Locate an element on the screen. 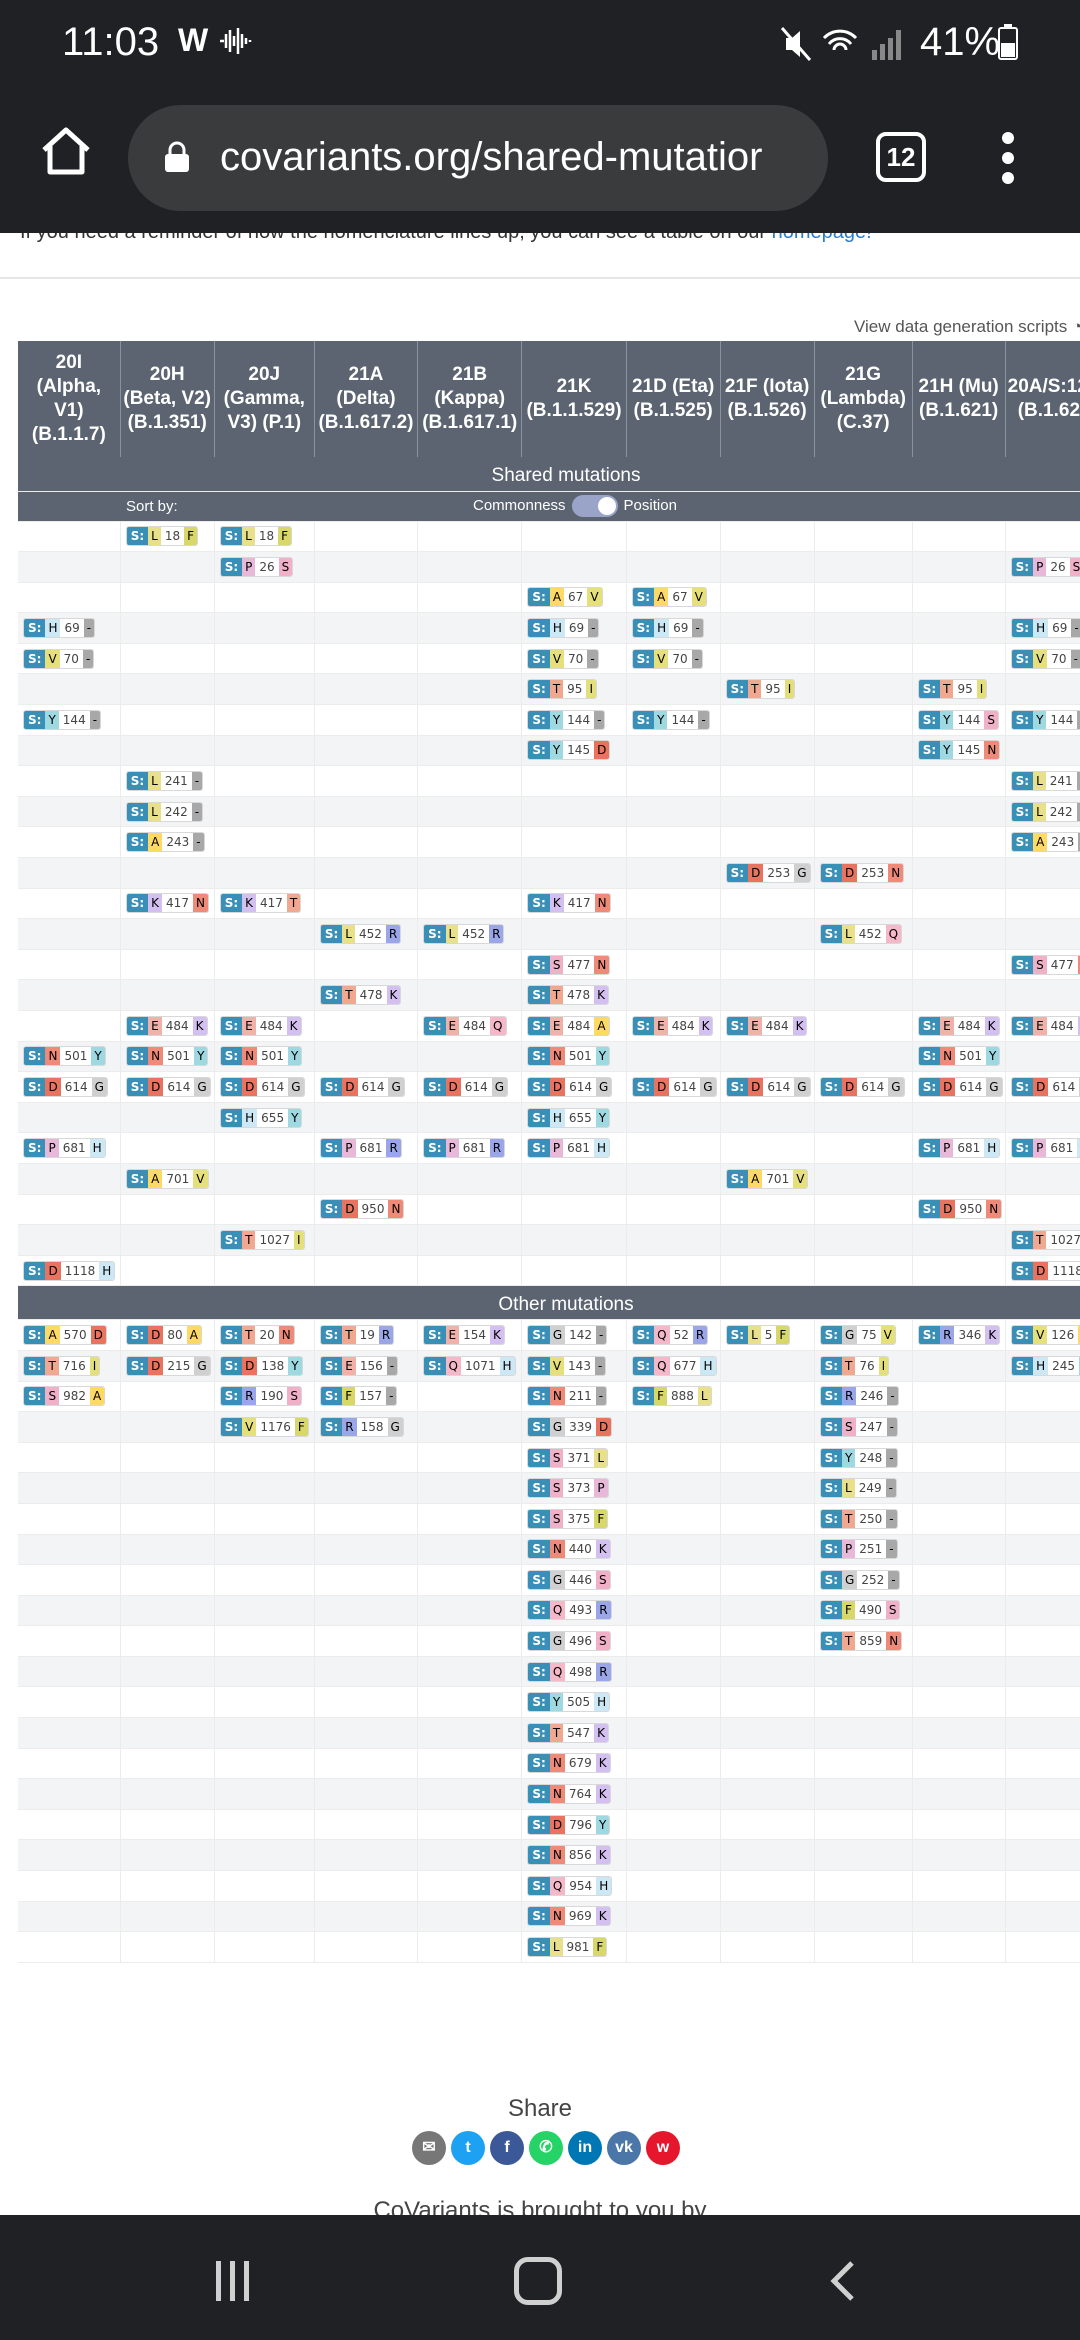 The image size is (1080, 2340). mutation-badge: S: T 859 N is located at coordinates (861, 1641).